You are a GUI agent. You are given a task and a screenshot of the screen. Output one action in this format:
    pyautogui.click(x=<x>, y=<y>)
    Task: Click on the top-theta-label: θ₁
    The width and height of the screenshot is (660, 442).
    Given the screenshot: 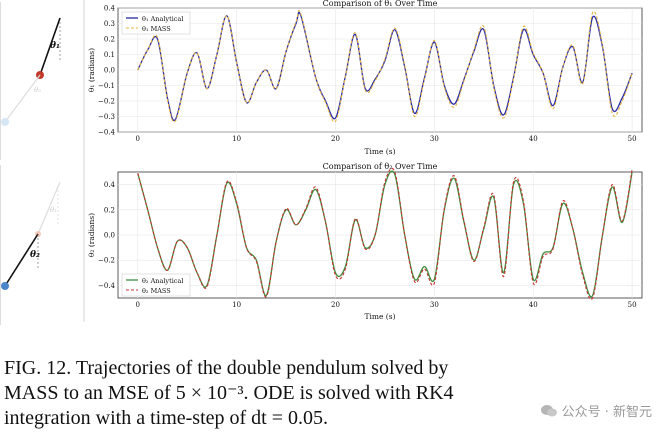 What is the action you would take?
    pyautogui.click(x=55, y=46)
    